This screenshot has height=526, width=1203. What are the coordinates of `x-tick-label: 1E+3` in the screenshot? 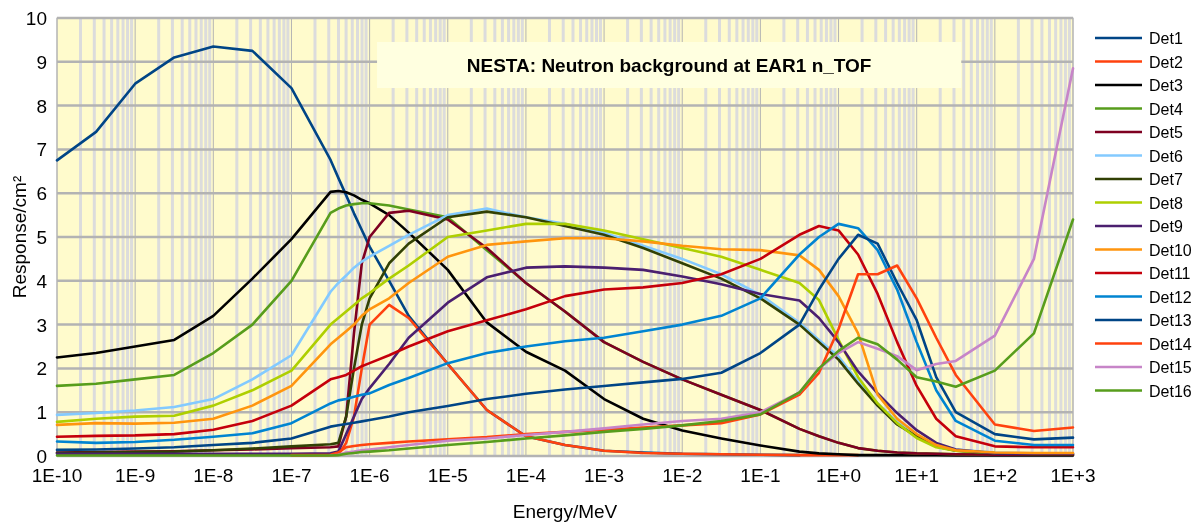 It's located at (1073, 475).